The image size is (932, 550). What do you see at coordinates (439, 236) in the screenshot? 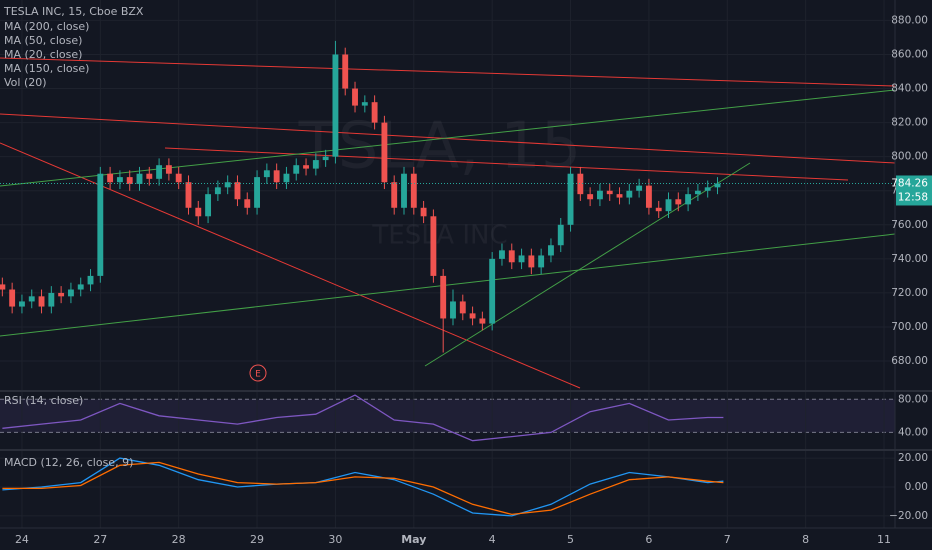
I see `watermark-name: TESLA INC` at bounding box center [439, 236].